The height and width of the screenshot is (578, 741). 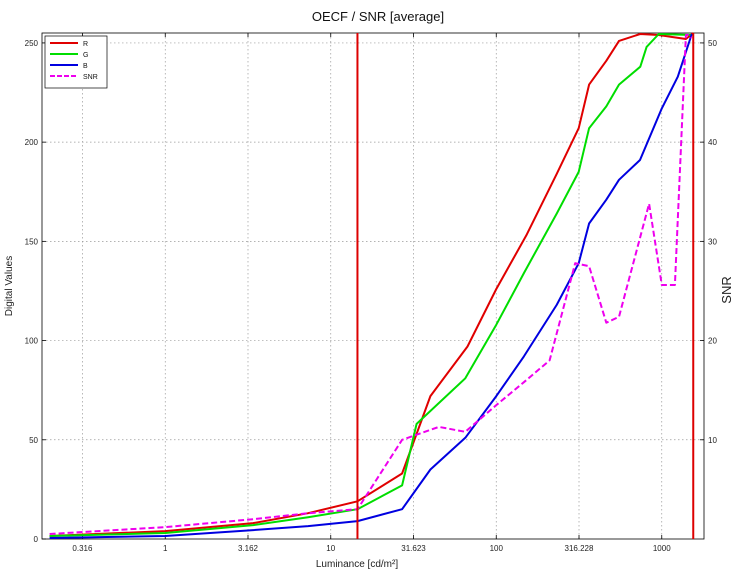 What do you see at coordinates (165, 548) in the screenshot?
I see `x-tick-label: 1` at bounding box center [165, 548].